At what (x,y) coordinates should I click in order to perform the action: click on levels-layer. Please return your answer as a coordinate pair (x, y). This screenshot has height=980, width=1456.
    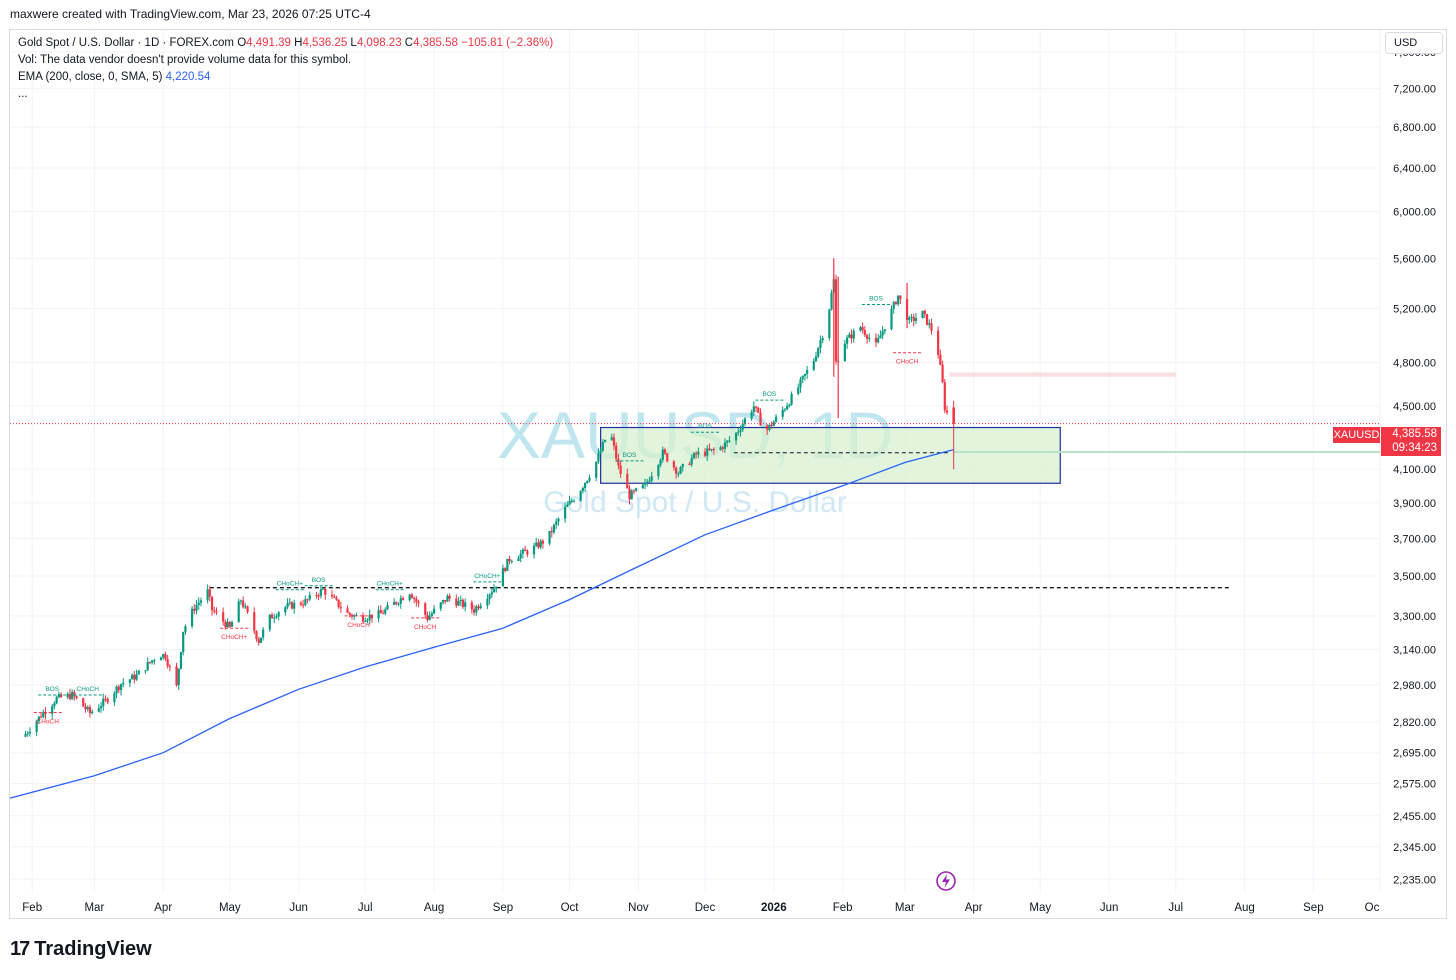
    Looking at the image, I should click on (719, 520).